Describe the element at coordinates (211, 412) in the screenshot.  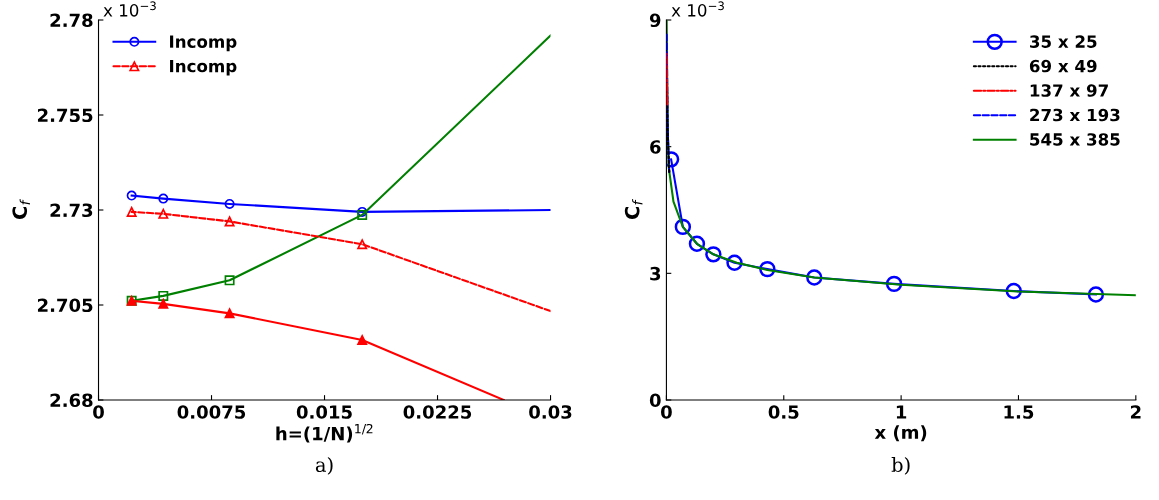
I see `x-tick-label: 0.0075` at that location.